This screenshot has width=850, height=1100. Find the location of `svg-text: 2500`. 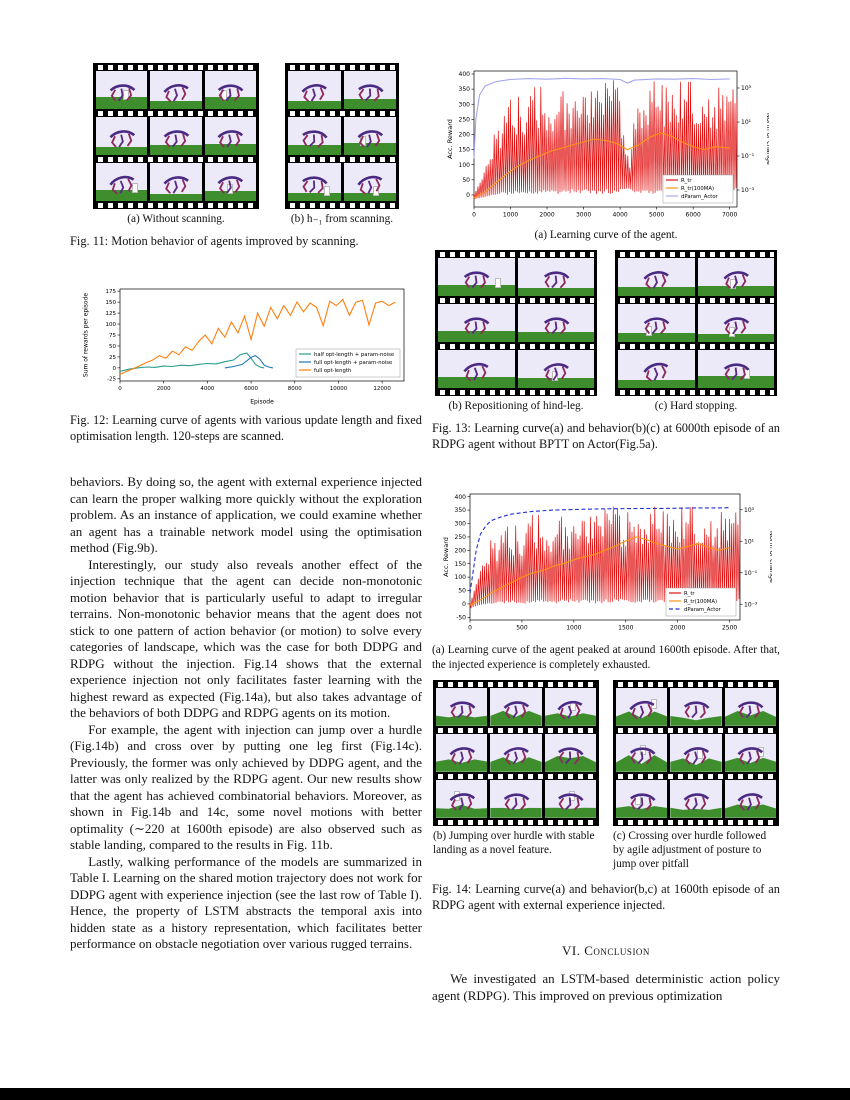

svg-text: 2500 is located at coordinates (729, 628).